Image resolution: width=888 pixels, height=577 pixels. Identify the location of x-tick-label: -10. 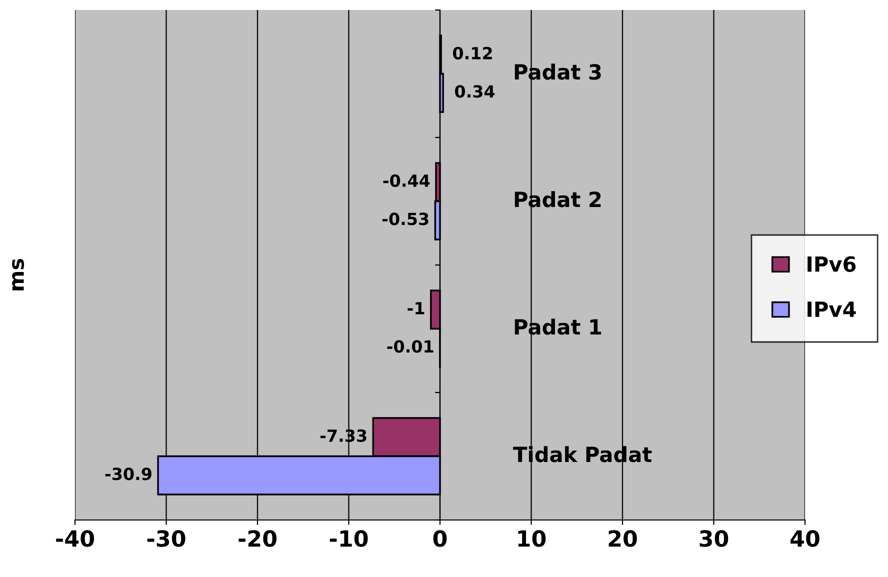
(349, 538).